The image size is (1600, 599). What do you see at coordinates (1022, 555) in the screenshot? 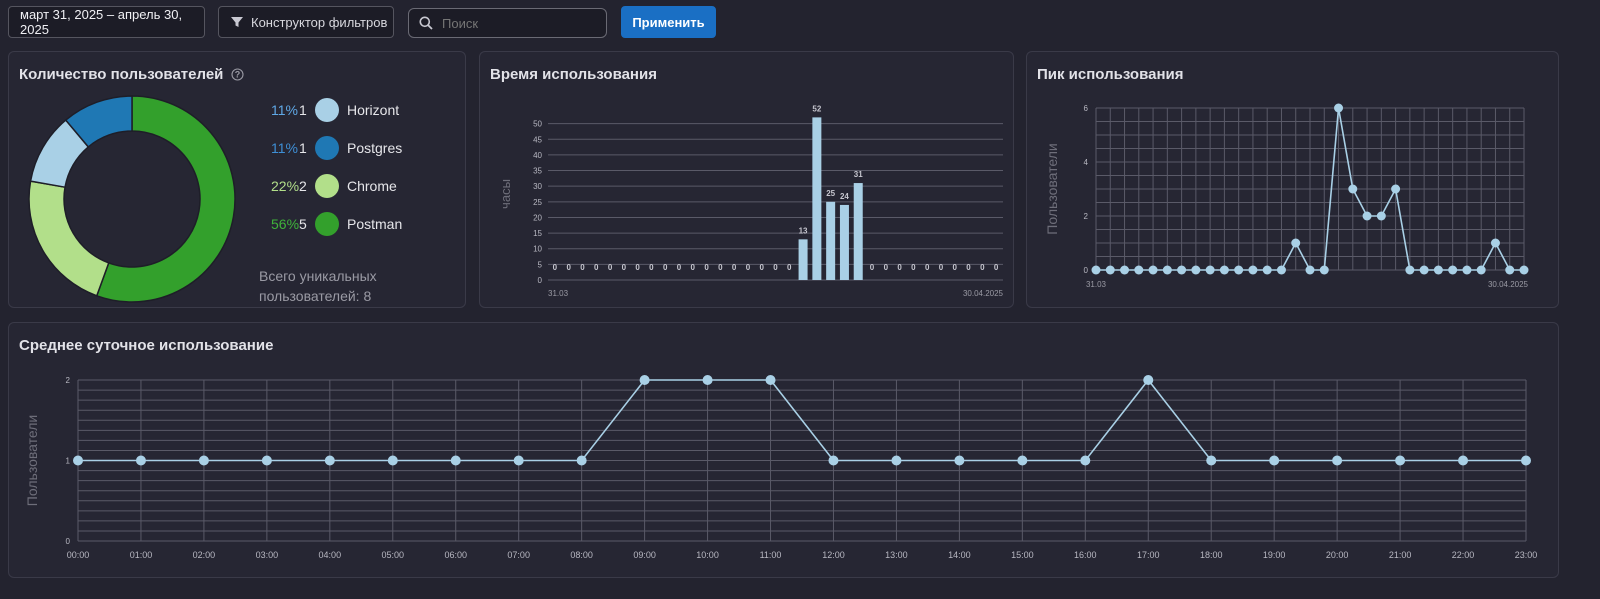
I see `x-tick-label: 15:00` at bounding box center [1022, 555].